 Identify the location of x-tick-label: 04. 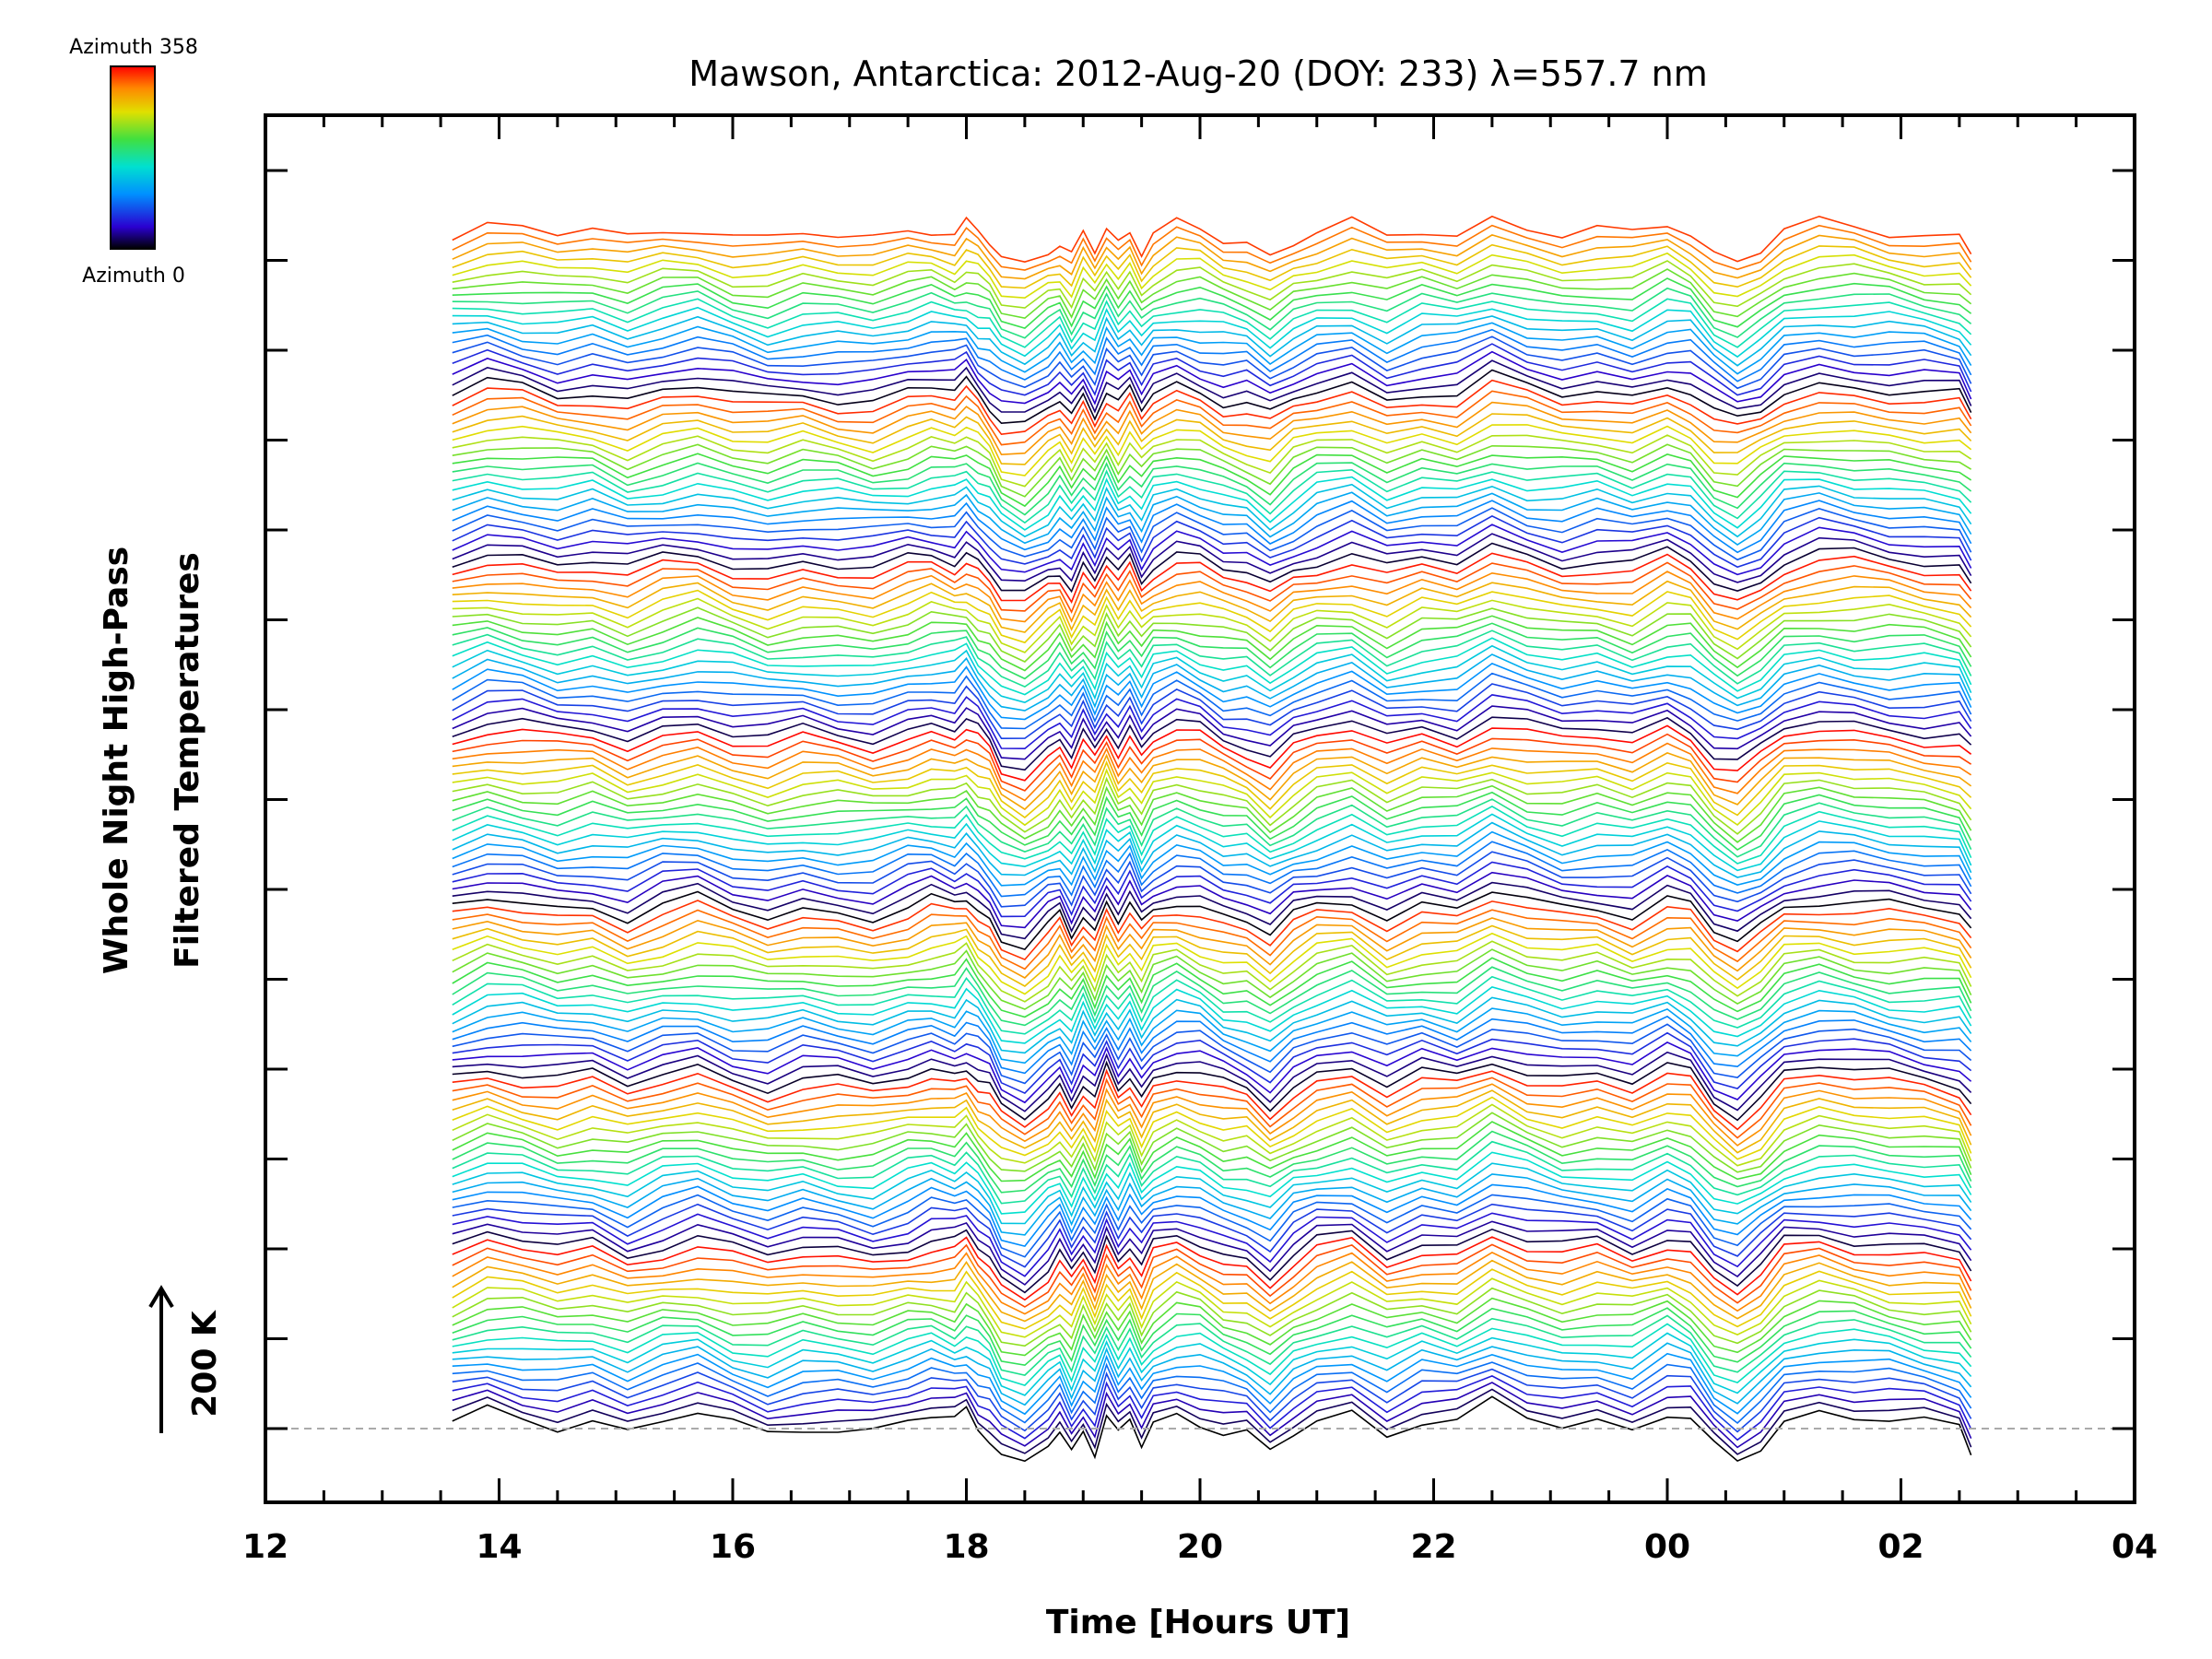
(2135, 1547).